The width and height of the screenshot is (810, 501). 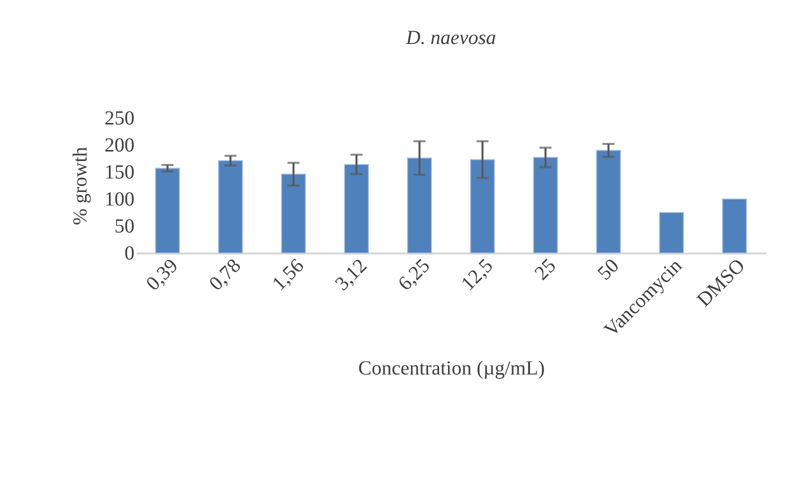 What do you see at coordinates (124, 227) in the screenshot?
I see `y-tick-label: 50` at bounding box center [124, 227].